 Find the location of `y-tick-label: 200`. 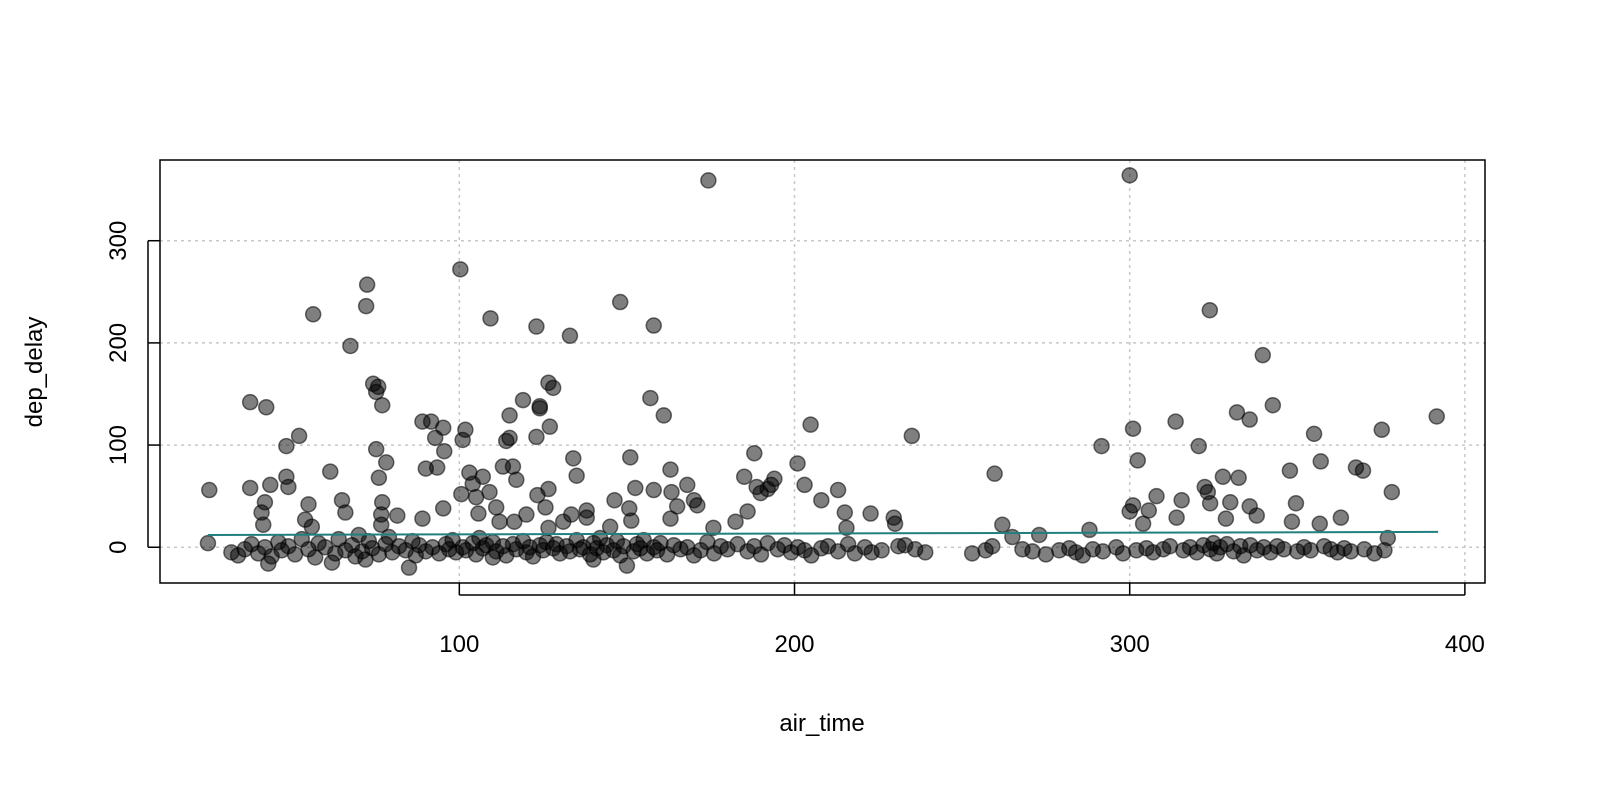

y-tick-label: 200 is located at coordinates (118, 343).